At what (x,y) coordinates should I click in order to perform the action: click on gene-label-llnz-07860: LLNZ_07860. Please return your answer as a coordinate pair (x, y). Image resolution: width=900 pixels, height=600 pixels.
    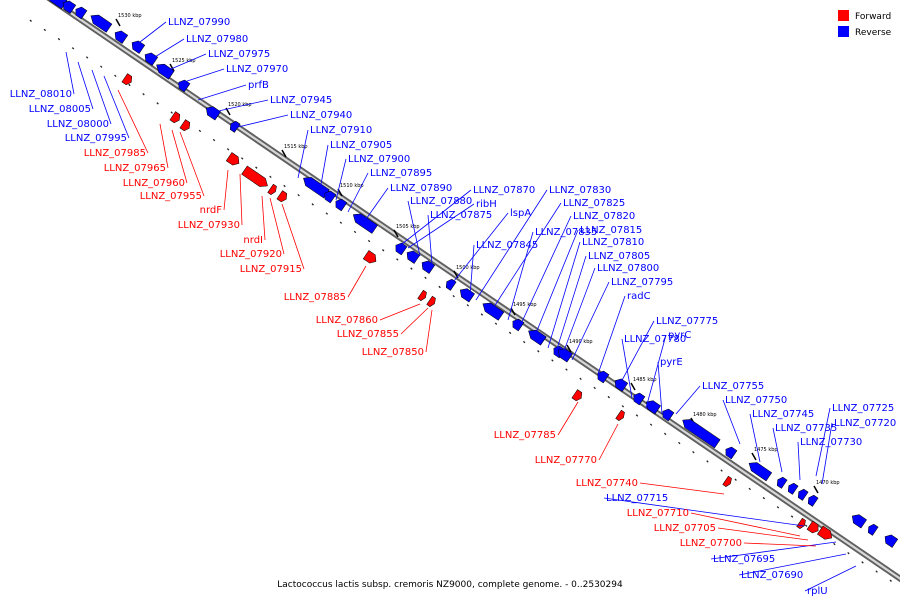
    Looking at the image, I should click on (347, 320).